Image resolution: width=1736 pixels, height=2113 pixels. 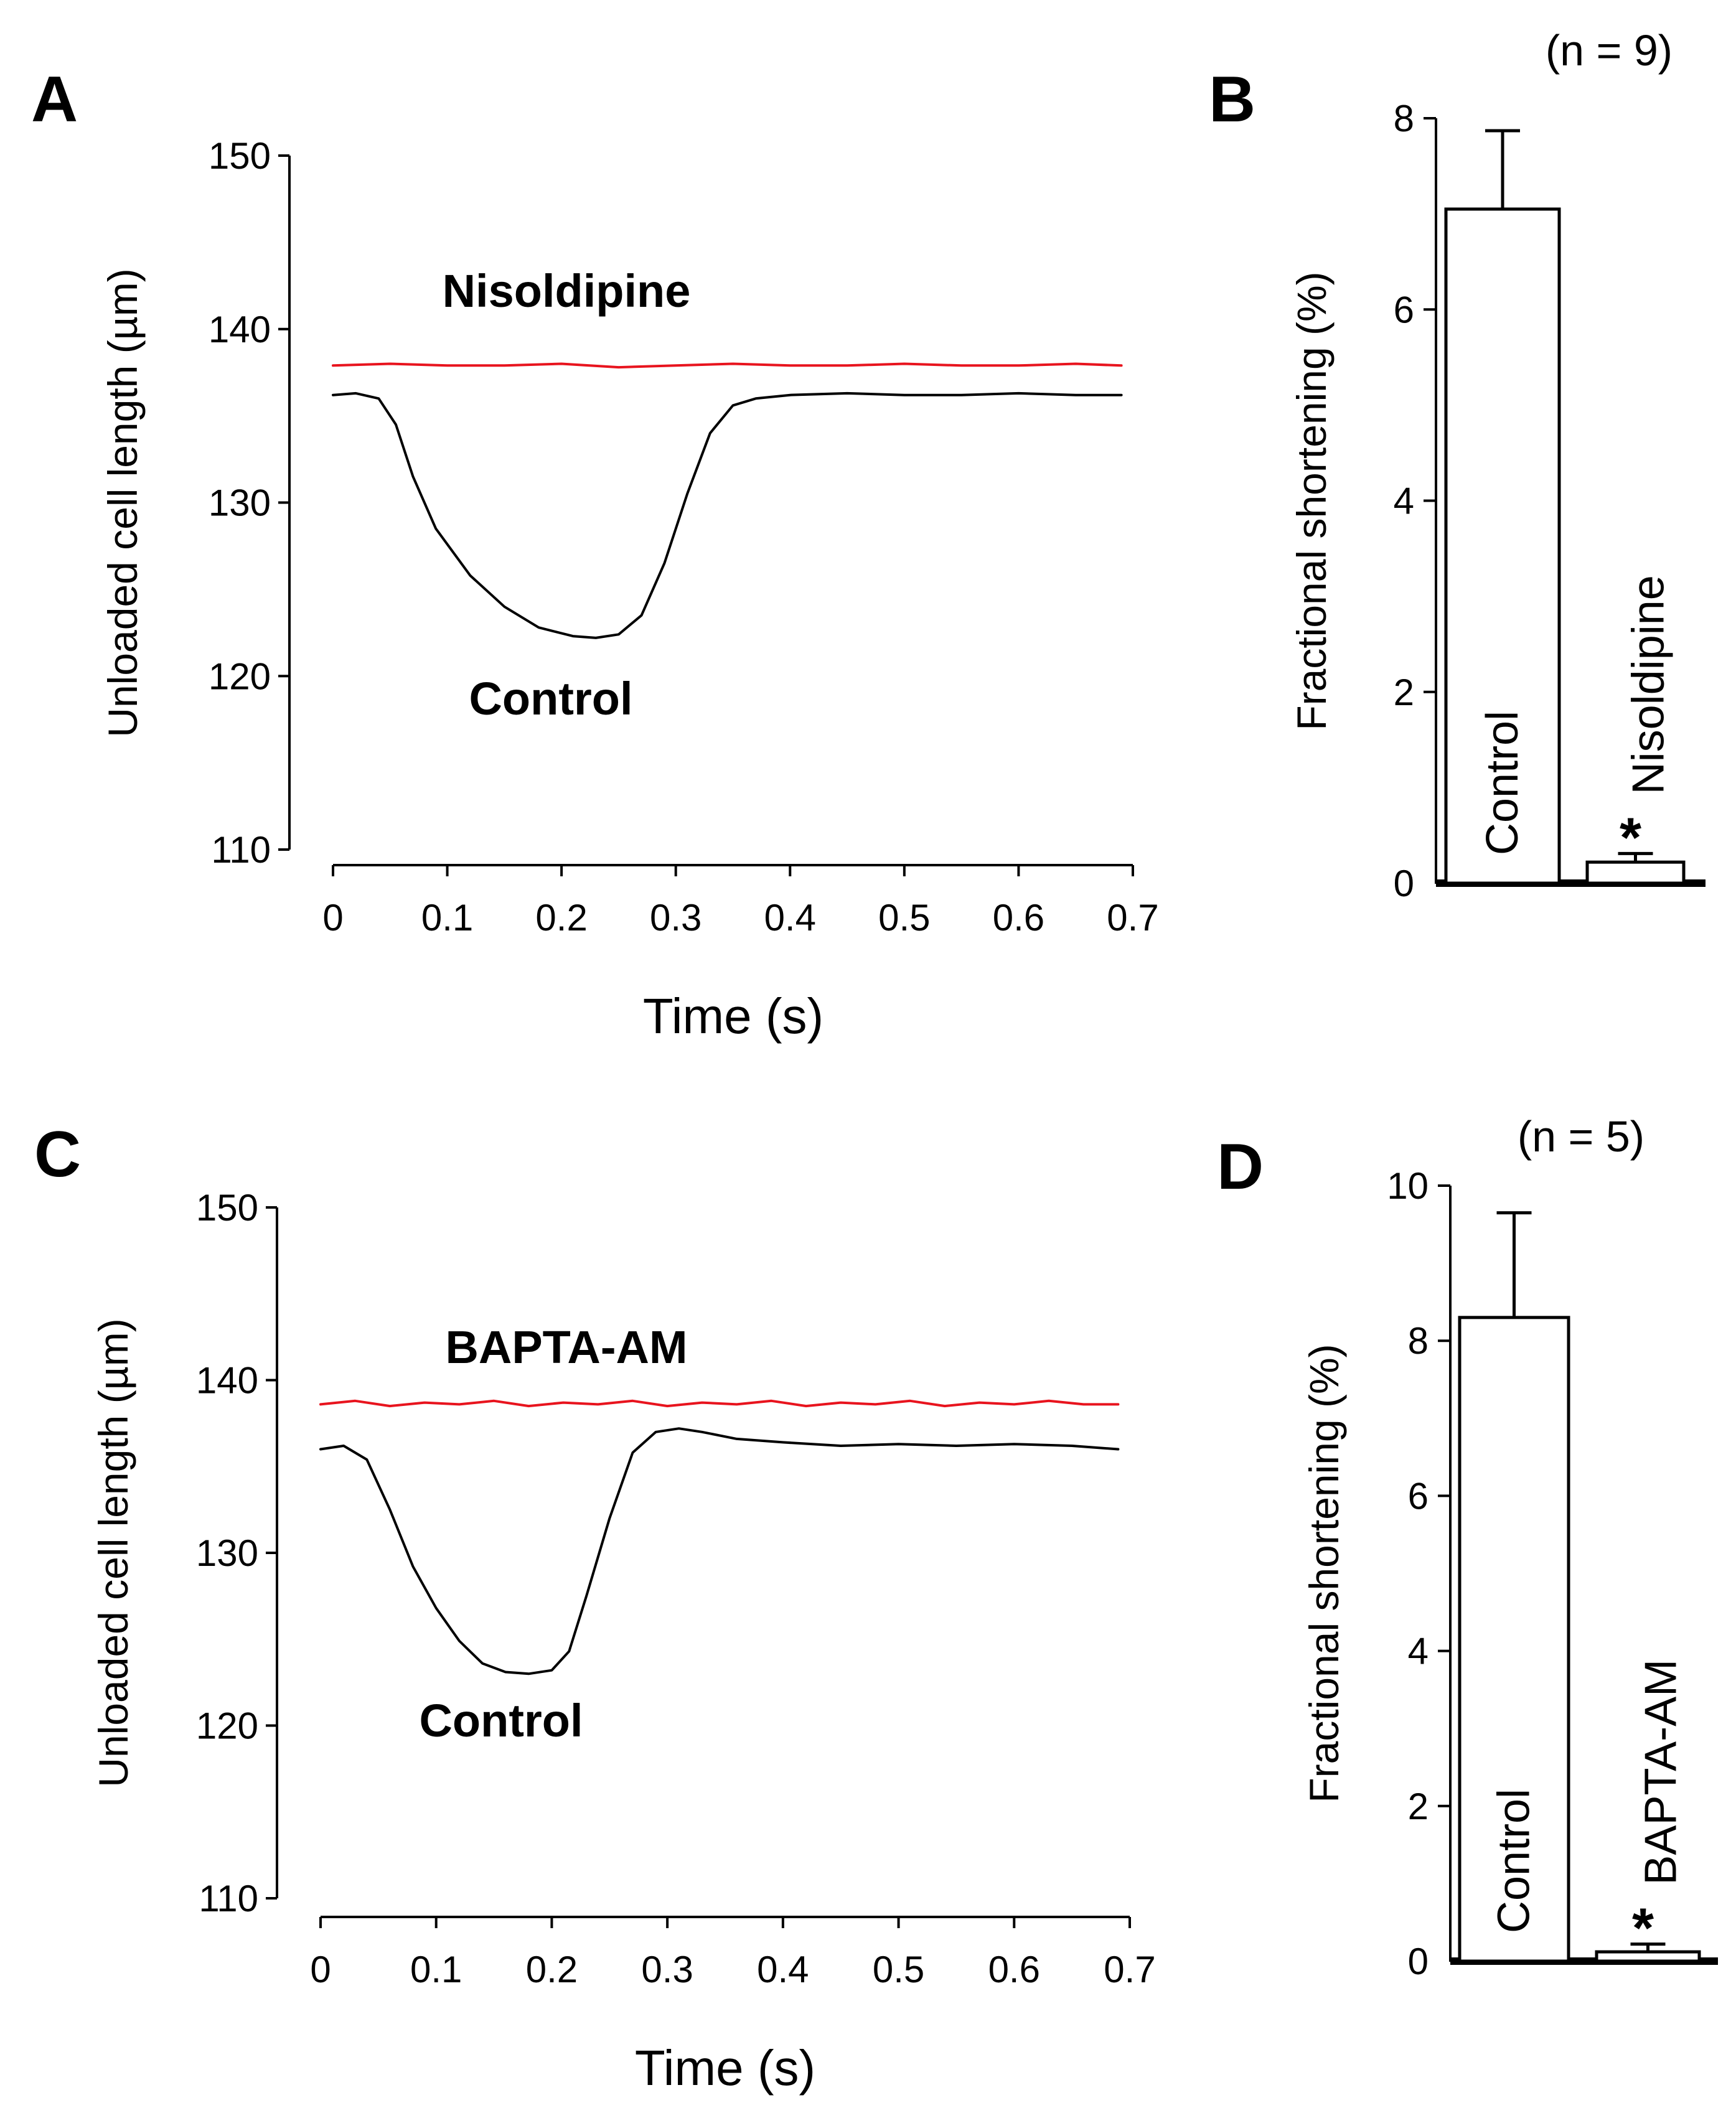 What do you see at coordinates (1661, 1772) in the screenshot?
I see `bar-label-bapta-am: BAPTA-AM` at bounding box center [1661, 1772].